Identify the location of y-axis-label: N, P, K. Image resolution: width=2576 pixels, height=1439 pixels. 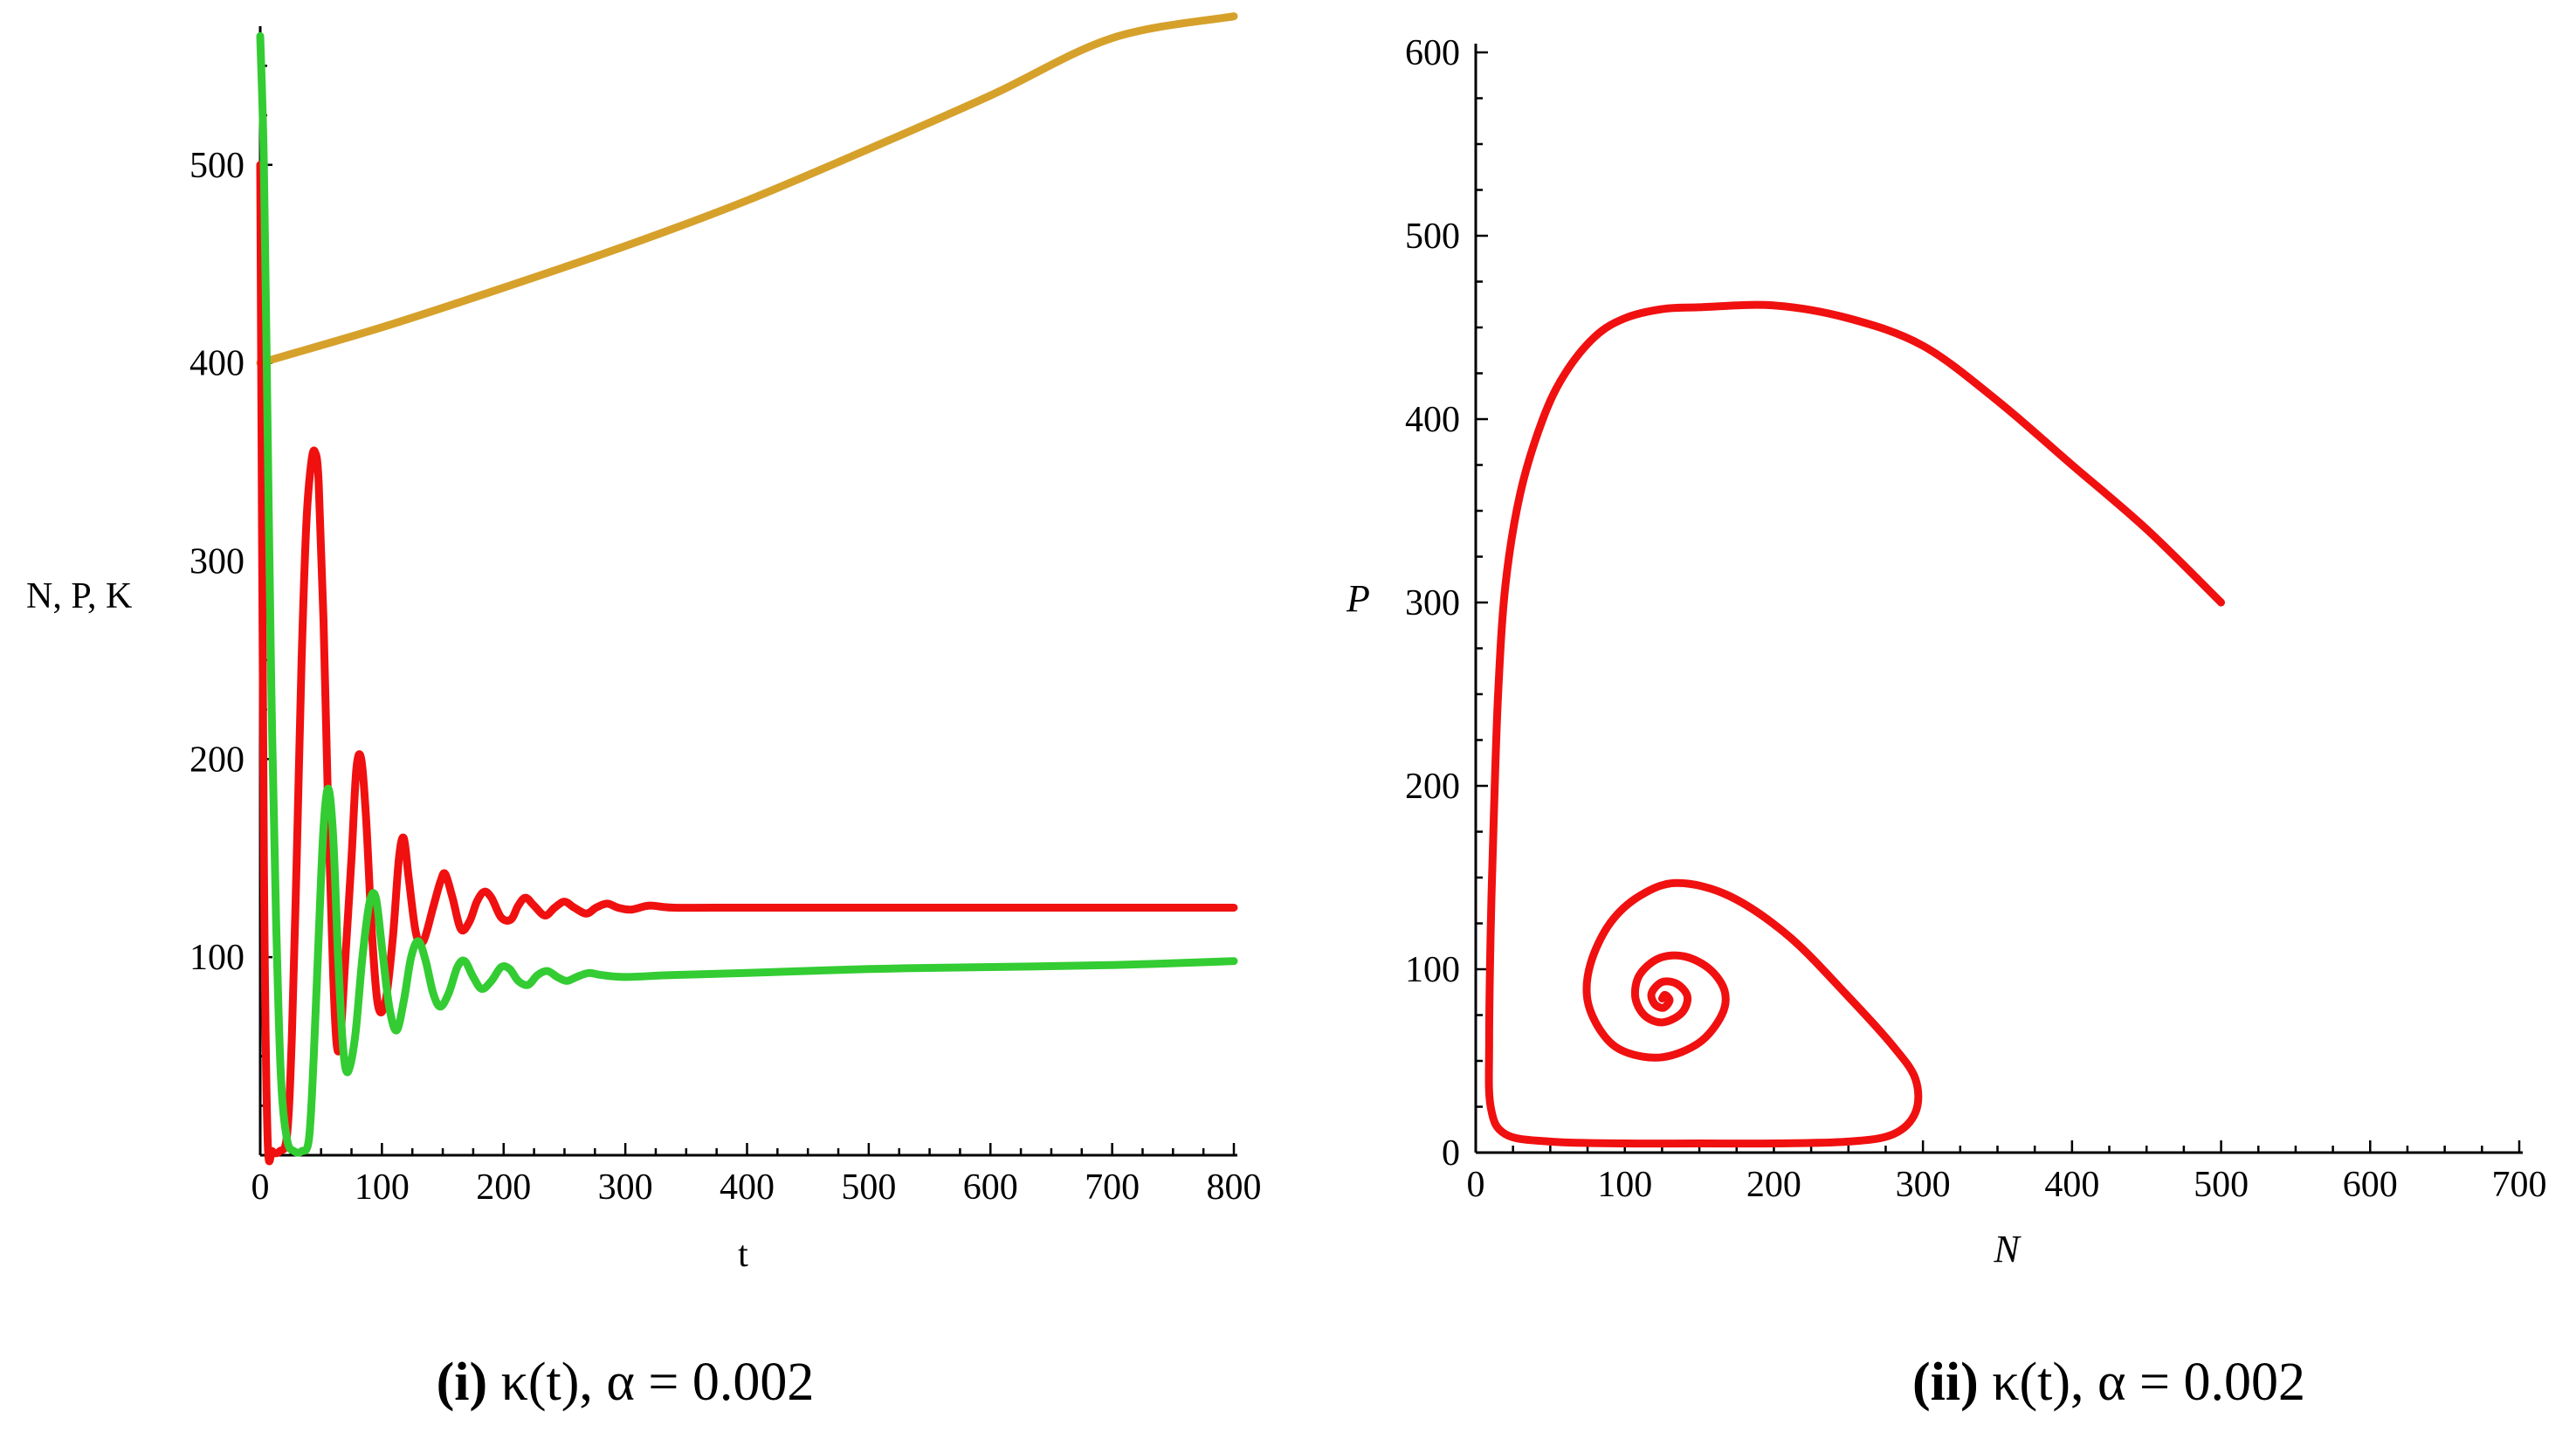
(79, 596).